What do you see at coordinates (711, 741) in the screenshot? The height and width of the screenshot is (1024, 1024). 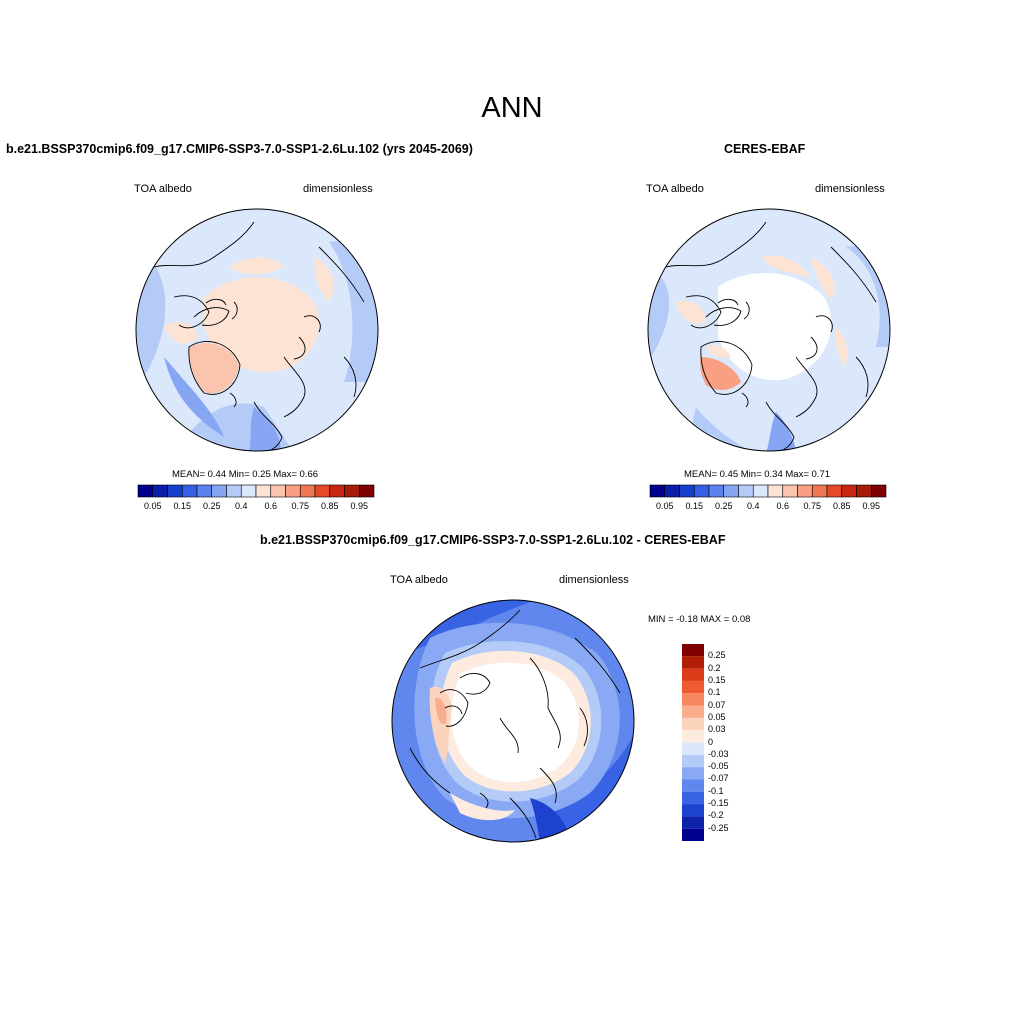 I see `colorbar-tick-label: 0` at bounding box center [711, 741].